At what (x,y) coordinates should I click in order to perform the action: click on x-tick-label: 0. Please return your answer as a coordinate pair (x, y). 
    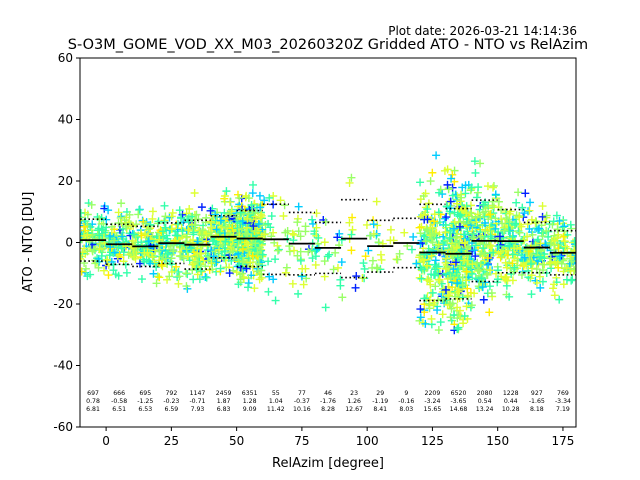
    Looking at the image, I should click on (106, 441).